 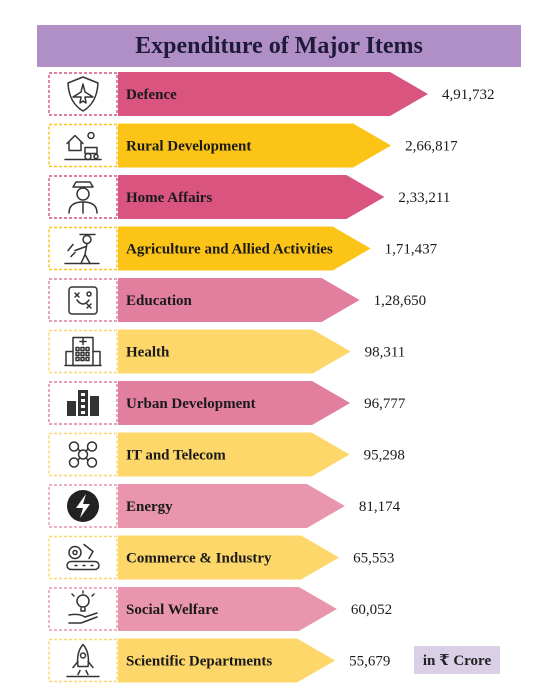 I want to click on bar-urban-development, so click(x=234, y=403).